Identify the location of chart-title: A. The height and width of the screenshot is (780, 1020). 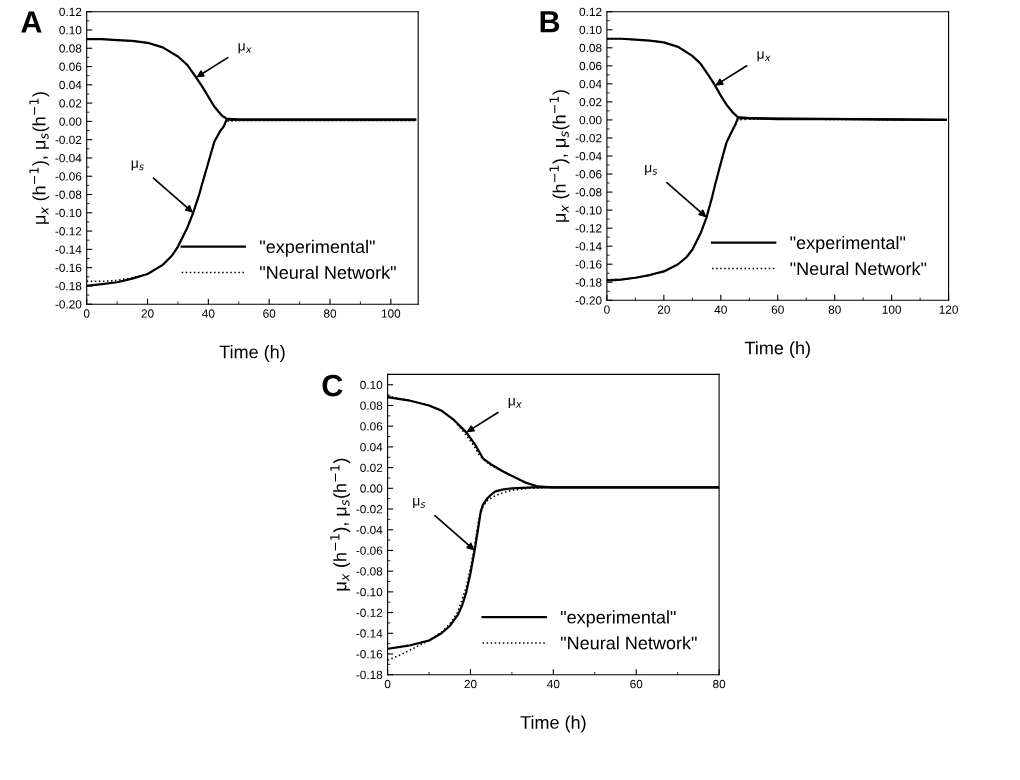
(31, 22).